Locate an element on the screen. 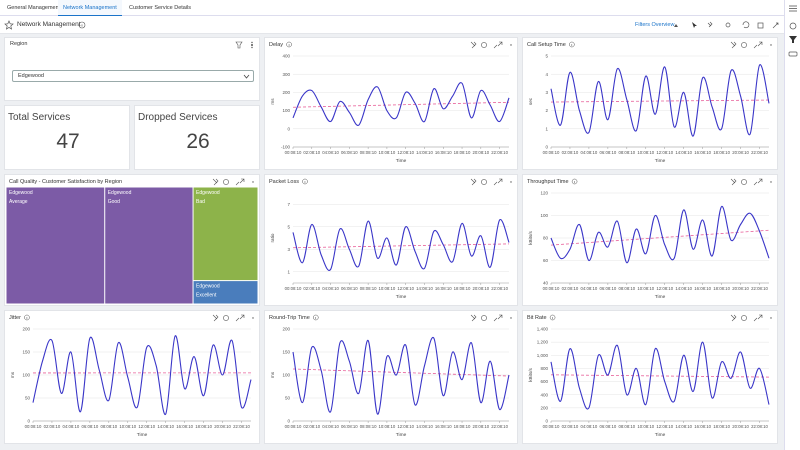  tab: Customer Service Details is located at coordinates (160, 8).